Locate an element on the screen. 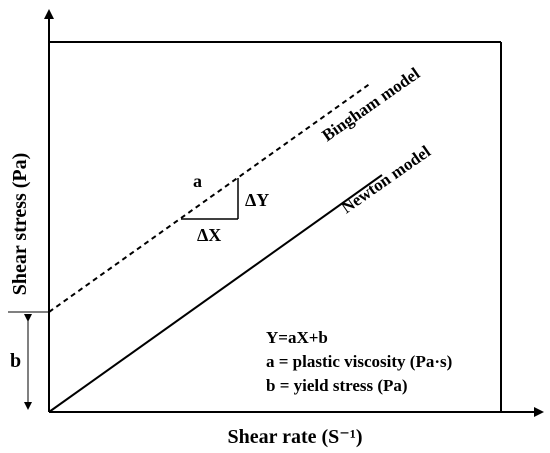  slope-label: a is located at coordinates (197, 181).